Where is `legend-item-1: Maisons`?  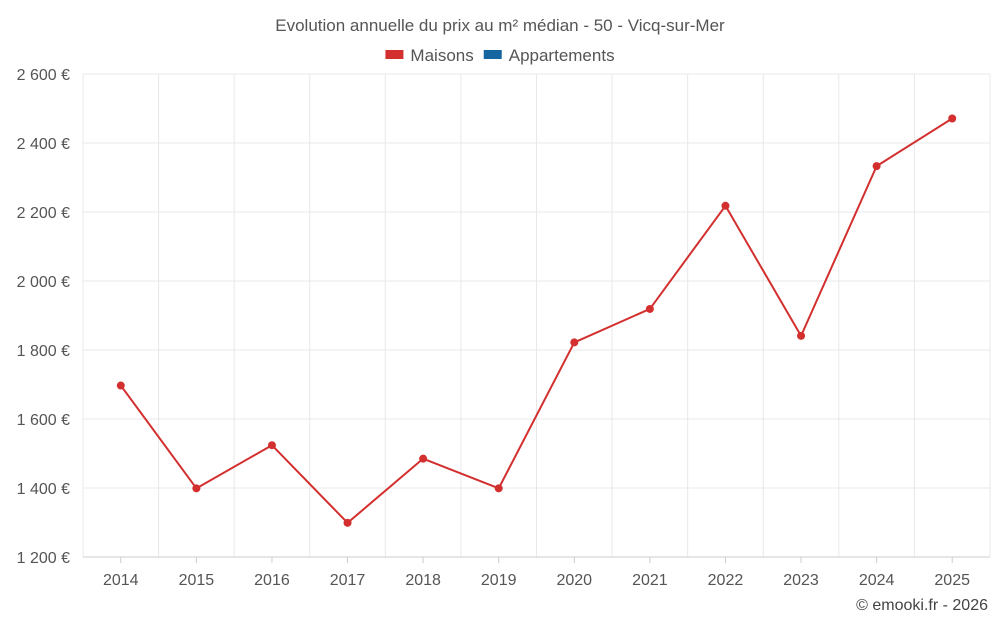
legend-item-1: Maisons is located at coordinates (429, 55).